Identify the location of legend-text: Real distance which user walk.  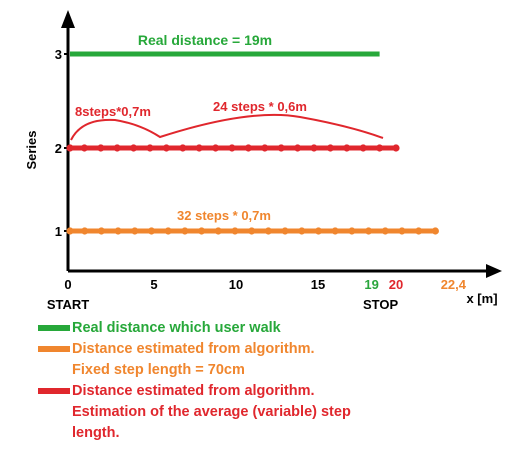
(176, 328).